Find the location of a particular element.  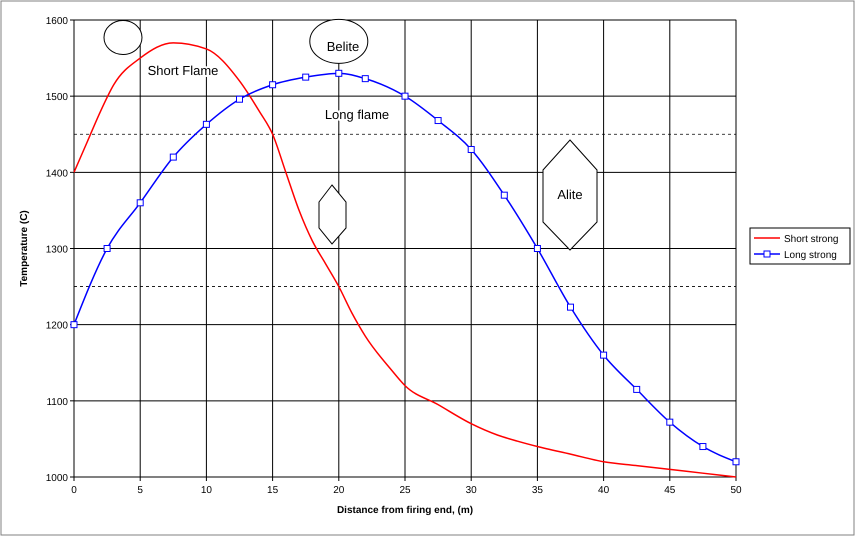

x-tick-label: 45 is located at coordinates (670, 490).